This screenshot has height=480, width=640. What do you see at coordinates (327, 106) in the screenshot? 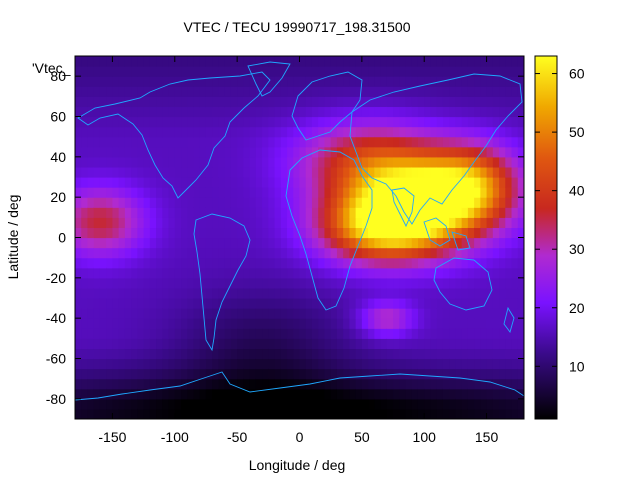
I see `coastline-europe` at bounding box center [327, 106].